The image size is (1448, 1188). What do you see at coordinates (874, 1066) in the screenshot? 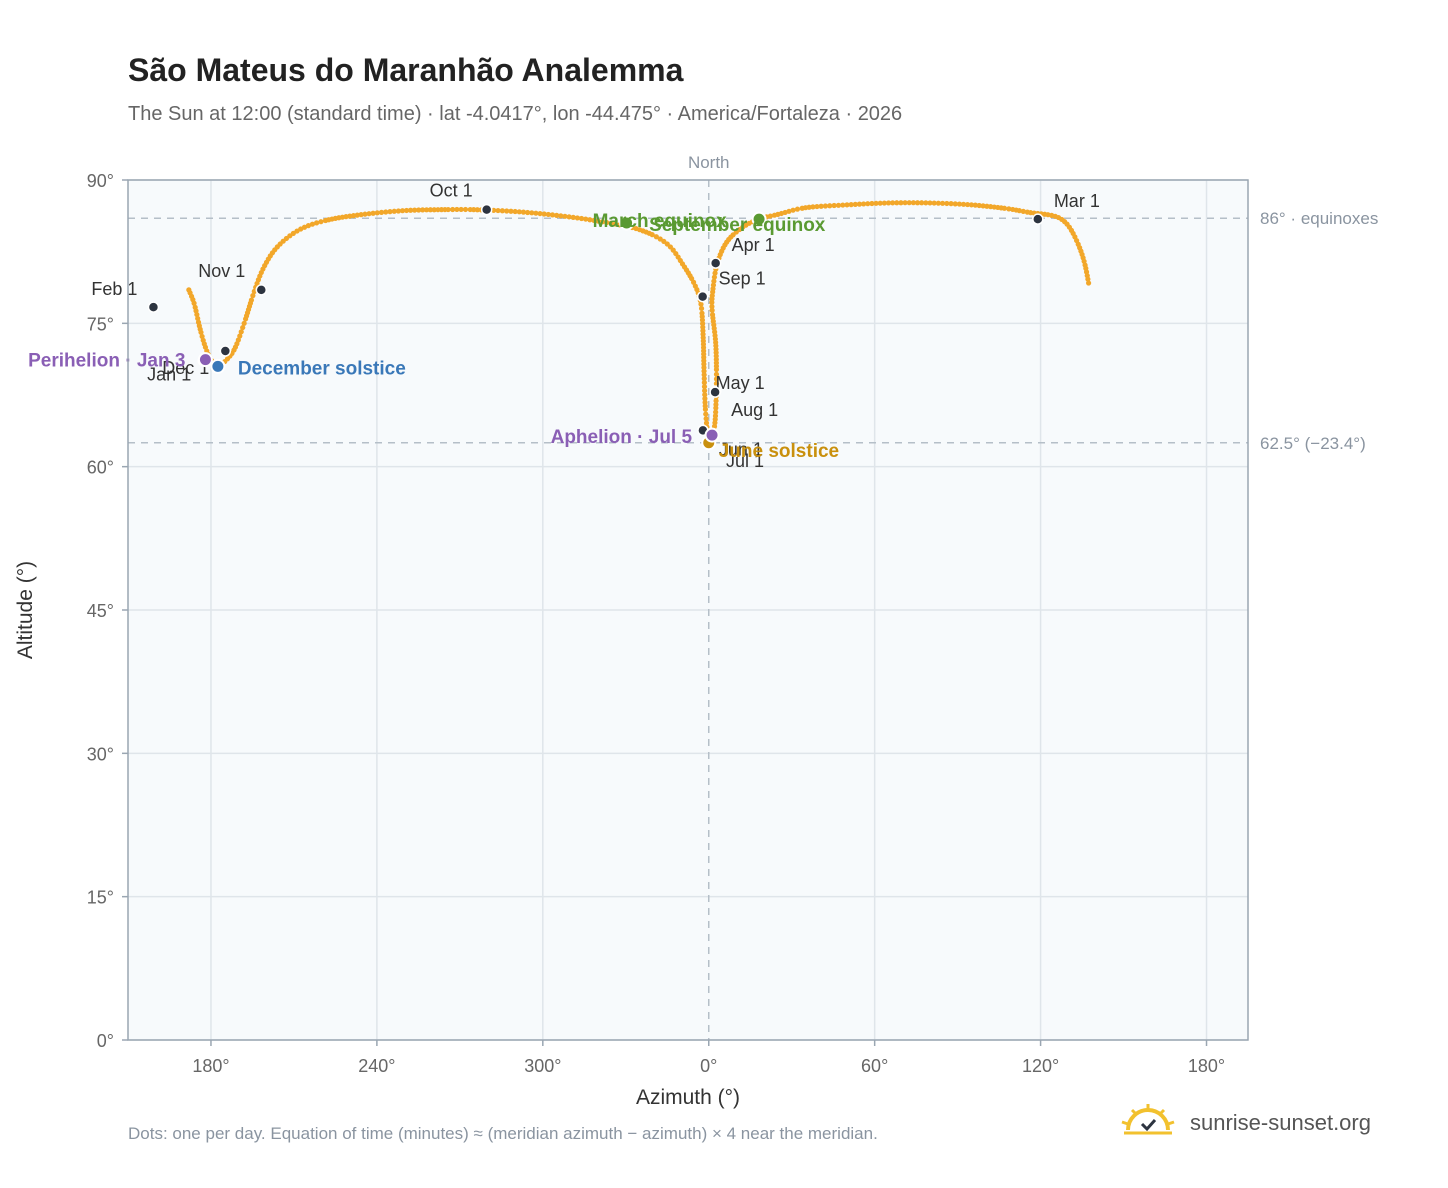
I see `x-tick-label: 60°` at bounding box center [874, 1066].